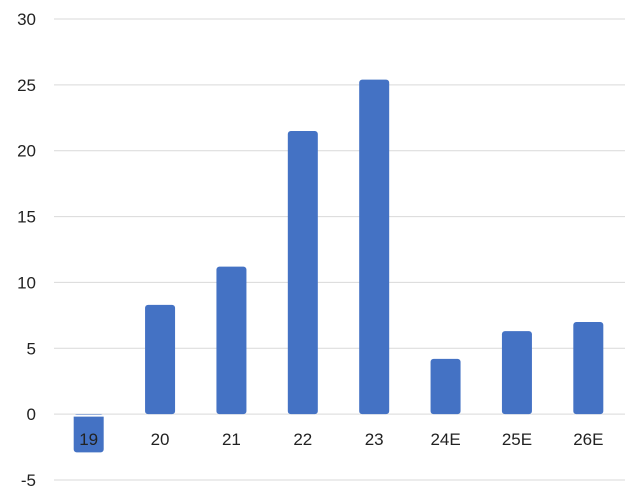  I want to click on x-tick-label: 22, so click(302, 439).